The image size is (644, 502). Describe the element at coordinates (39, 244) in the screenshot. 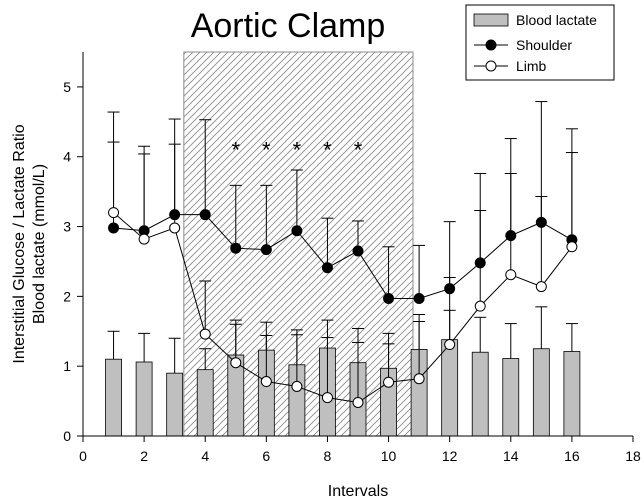

I see `y-axis-label-line2: Blood lactate (mmol/L)` at that location.